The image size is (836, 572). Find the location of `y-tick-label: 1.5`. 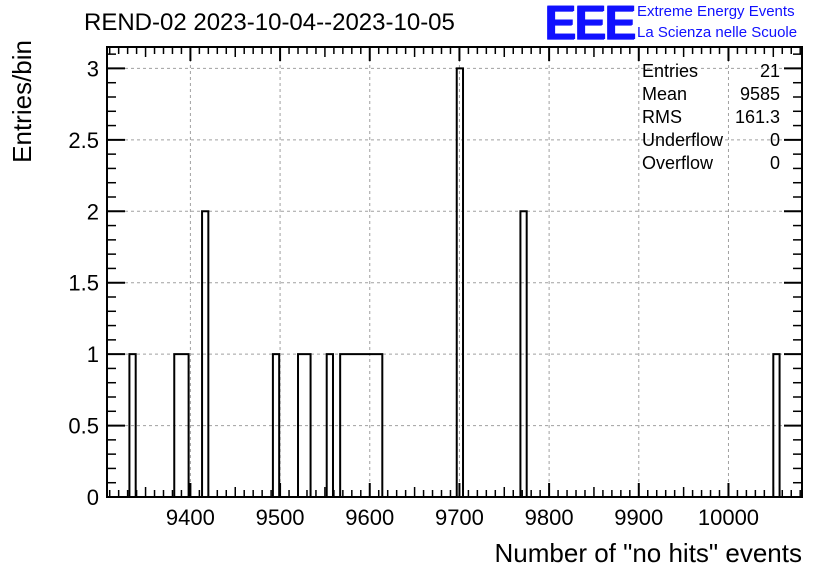

y-tick-label: 1.5 is located at coordinates (83, 283).